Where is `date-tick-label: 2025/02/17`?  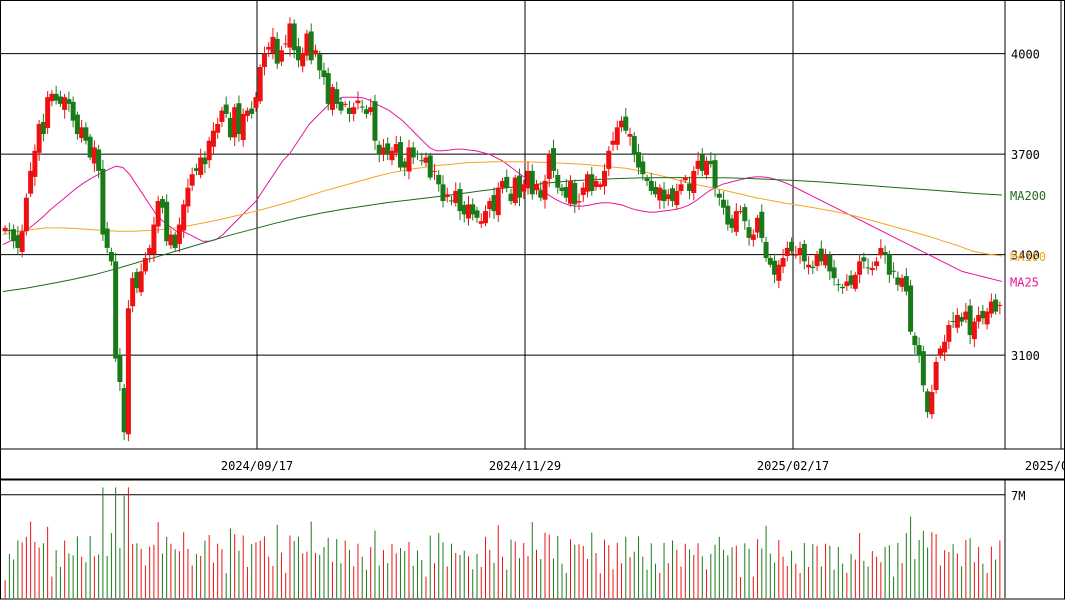 date-tick-label: 2025/02/17 is located at coordinates (793, 466).